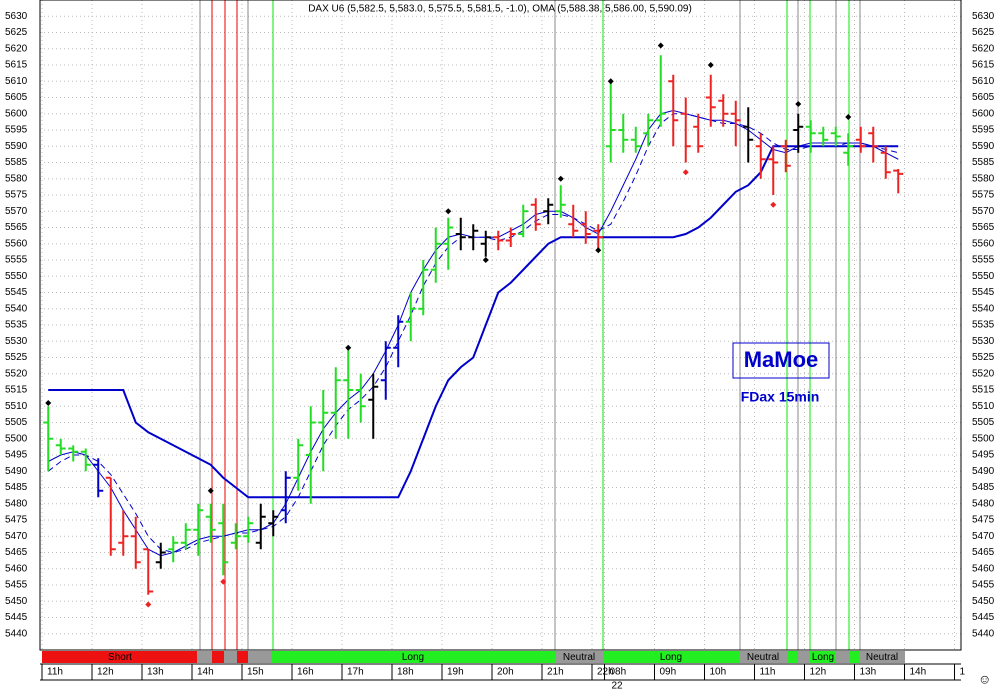 The image size is (1000, 691). I want to click on y-tick-label: 5560, so click(16, 243).